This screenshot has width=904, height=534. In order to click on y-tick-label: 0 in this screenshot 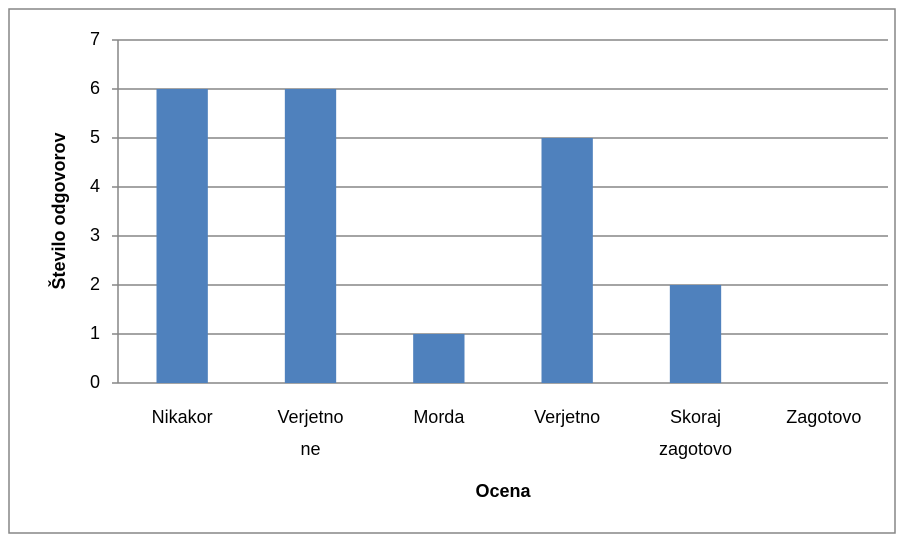, I will do `click(95, 382)`.